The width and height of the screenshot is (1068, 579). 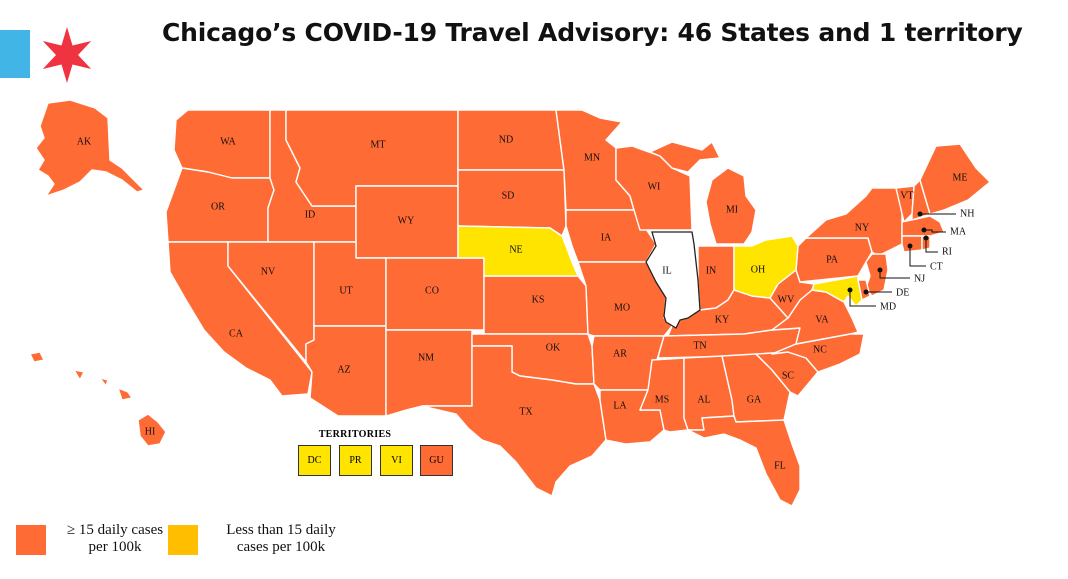 What do you see at coordinates (228, 141) in the screenshot?
I see `label-wa: WA` at bounding box center [228, 141].